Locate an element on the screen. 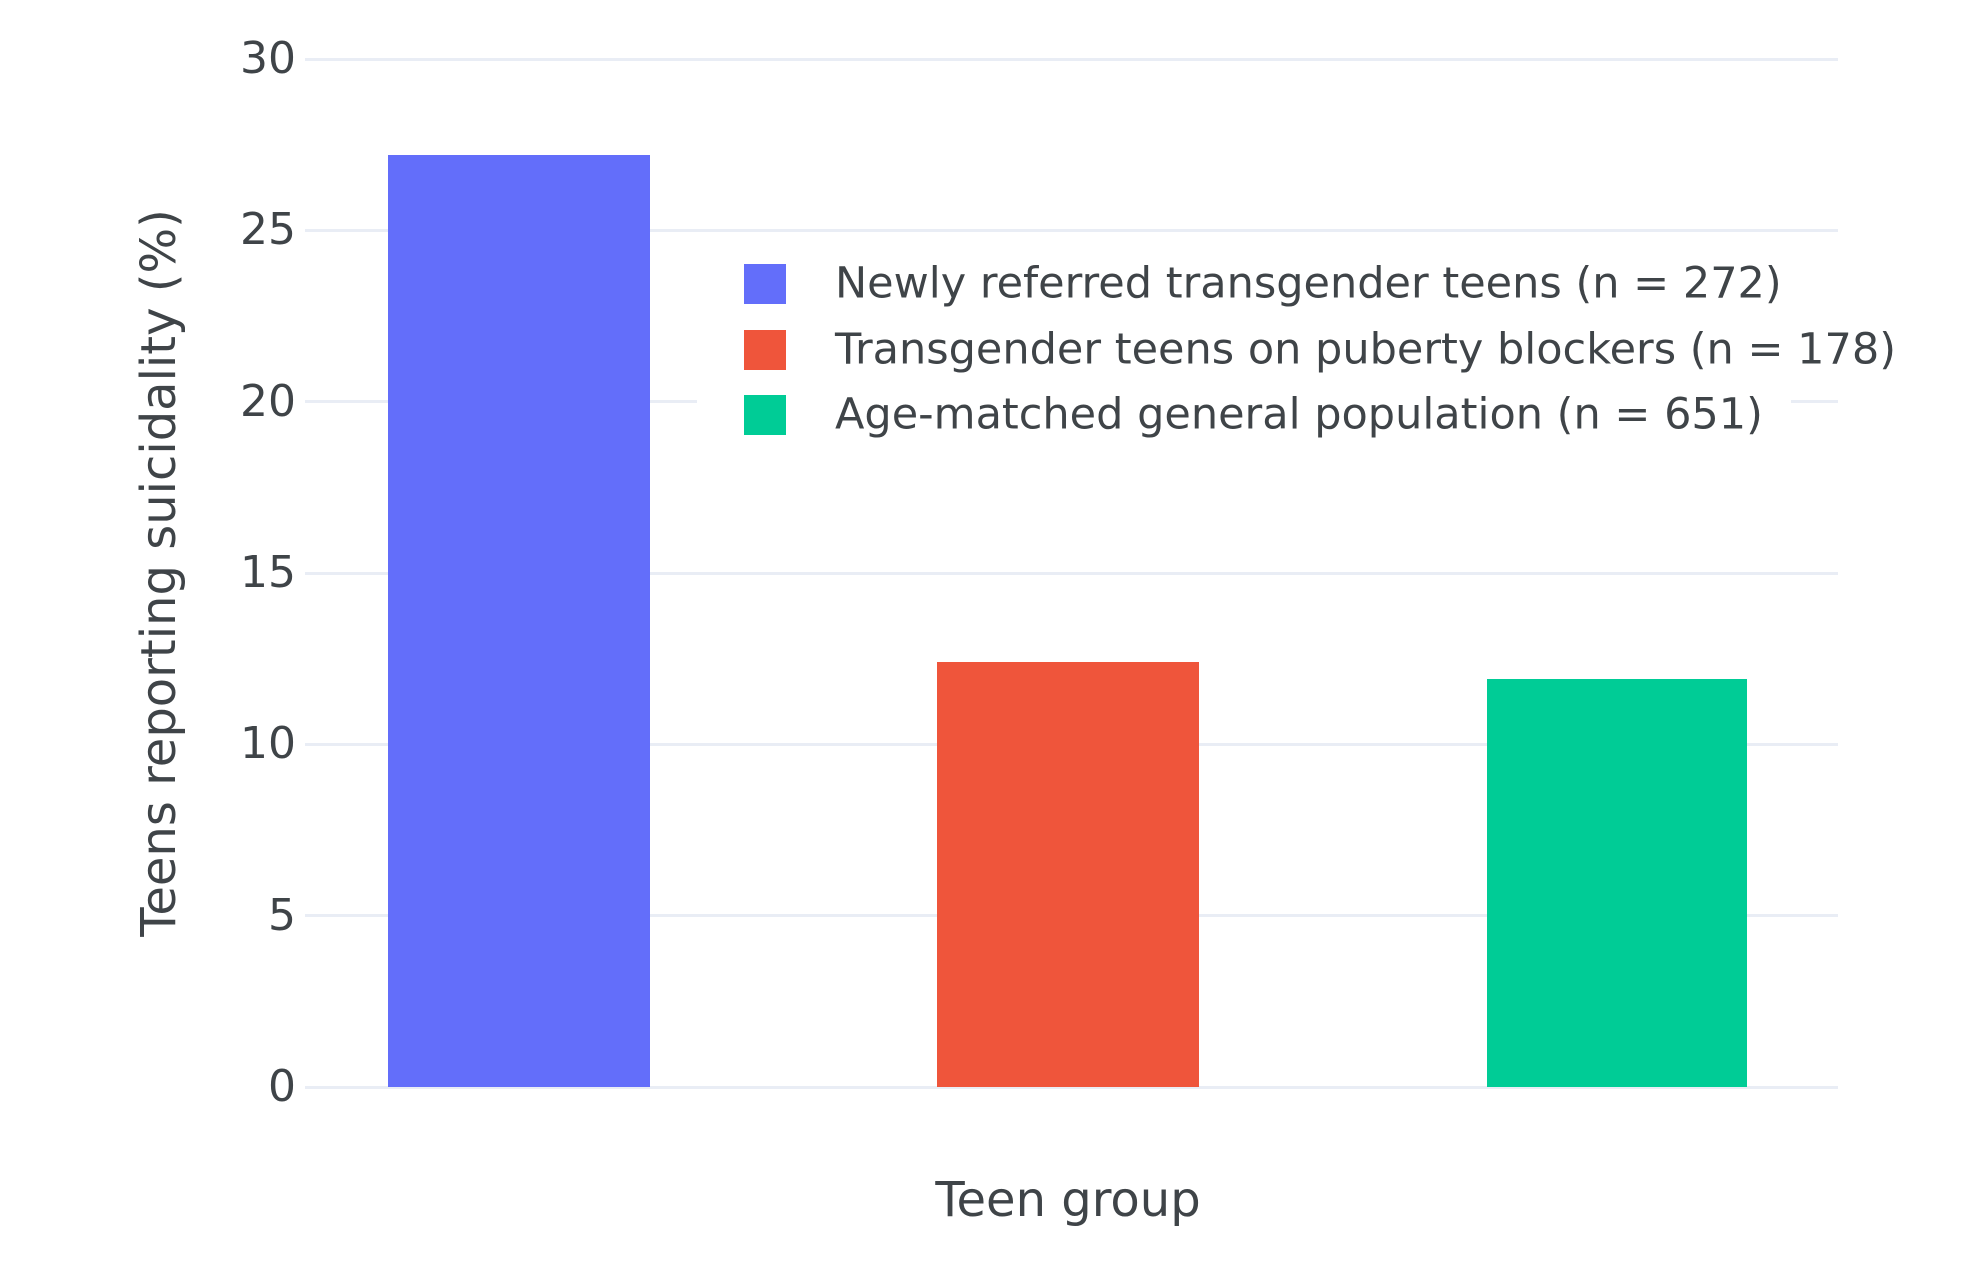  y-tick-label: 5 is located at coordinates (282, 915).